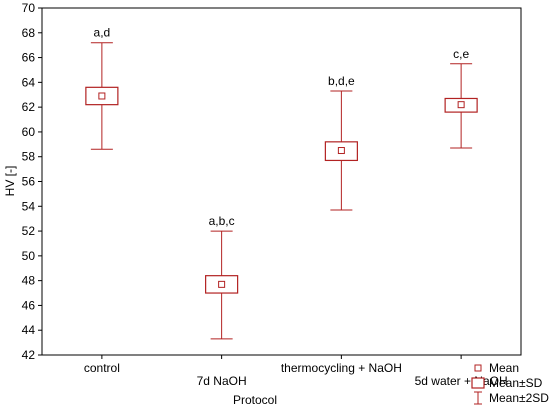 Image resolution: width=550 pixels, height=409 pixels. Describe the element at coordinates (29, 157) in the screenshot. I see `y-tick-label: 58` at that location.